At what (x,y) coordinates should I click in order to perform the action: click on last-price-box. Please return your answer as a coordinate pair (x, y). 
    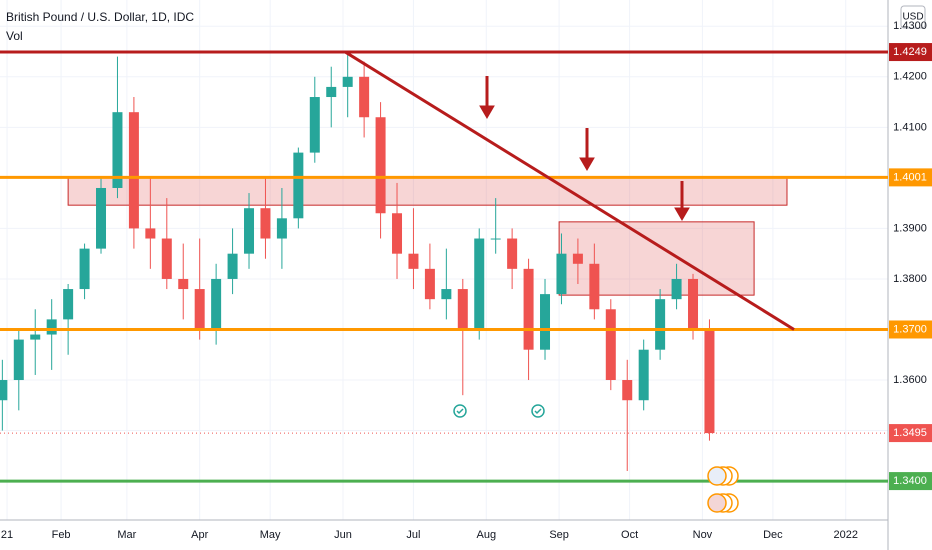
    Looking at the image, I should click on (910, 433).